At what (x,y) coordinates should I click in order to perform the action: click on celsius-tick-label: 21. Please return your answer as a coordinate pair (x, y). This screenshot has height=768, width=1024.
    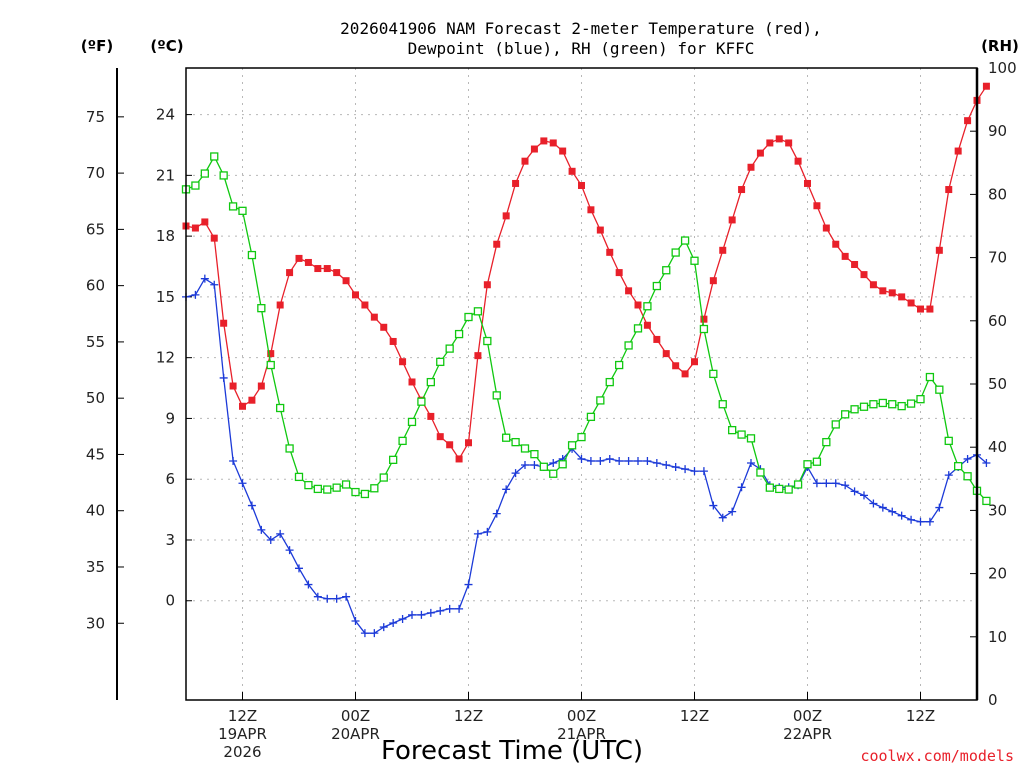
    Looking at the image, I should click on (165, 175).